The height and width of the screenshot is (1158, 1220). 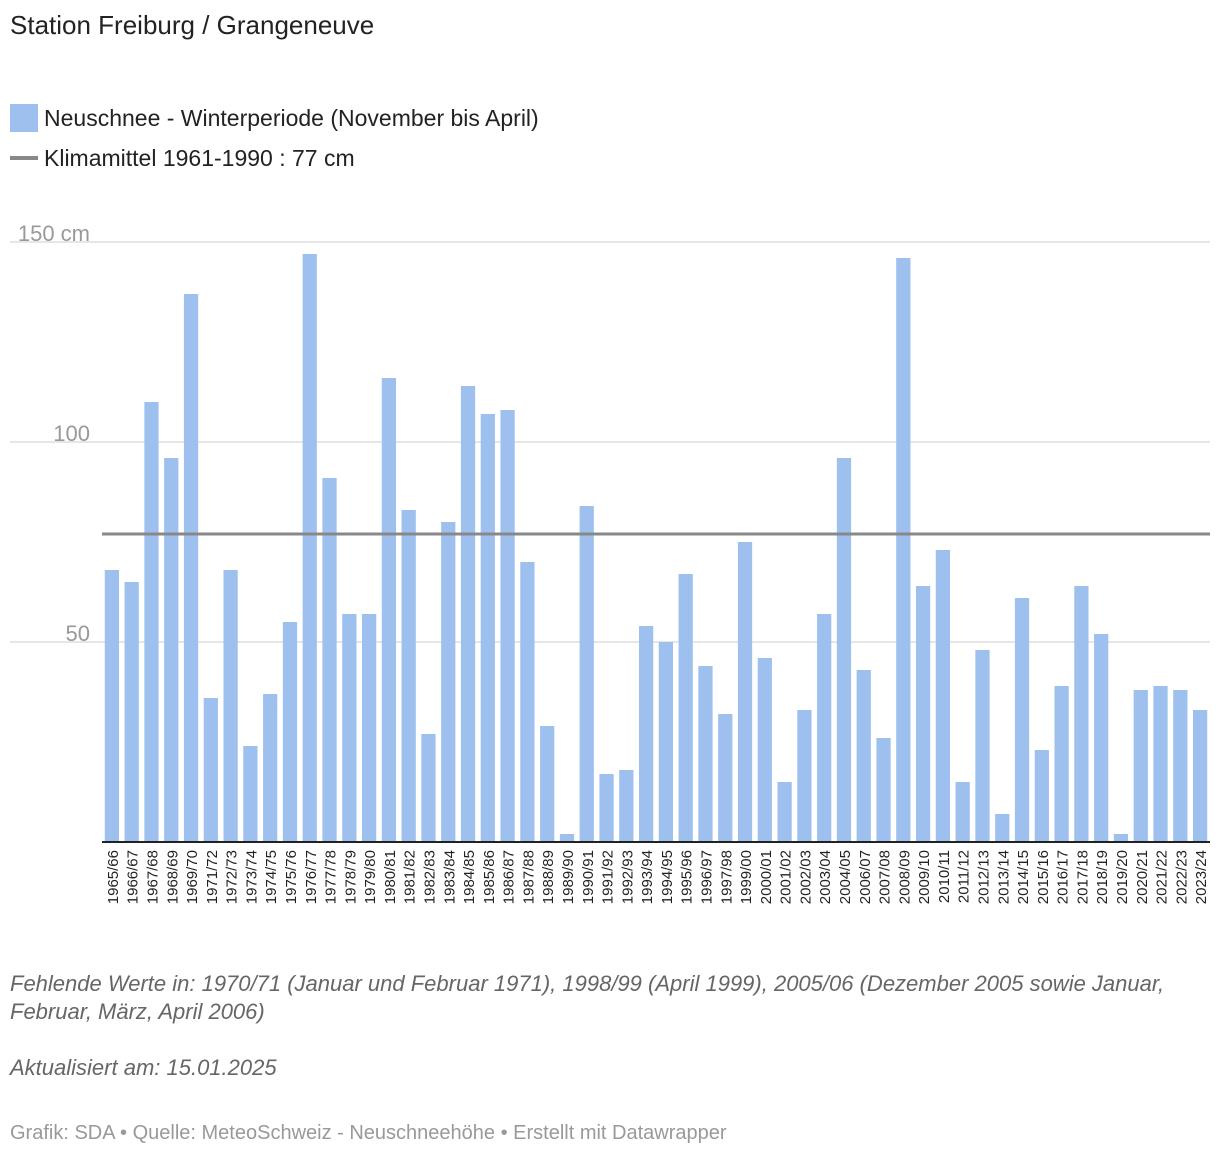 What do you see at coordinates (588, 877) in the screenshot?
I see `x-tick-label: 1990/91` at bounding box center [588, 877].